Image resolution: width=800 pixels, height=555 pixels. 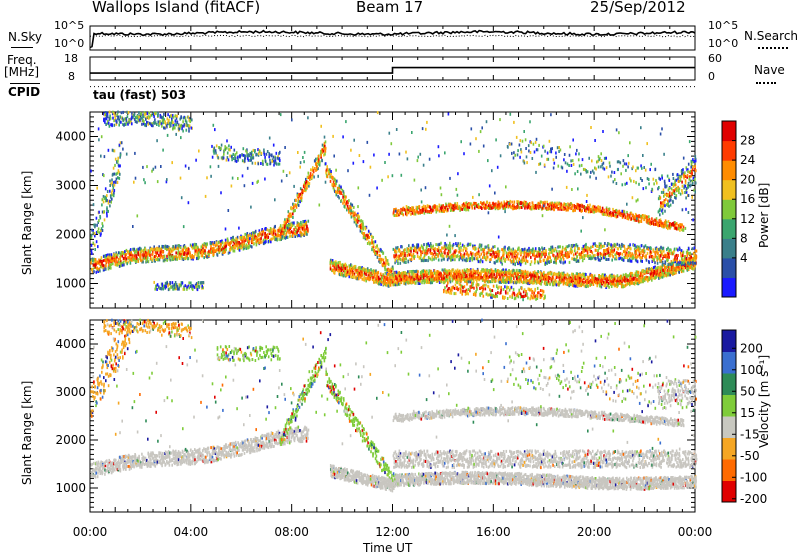 What do you see at coordinates (70, 488) in the screenshot?
I see `range-tick-label: 1000` at bounding box center [70, 488].